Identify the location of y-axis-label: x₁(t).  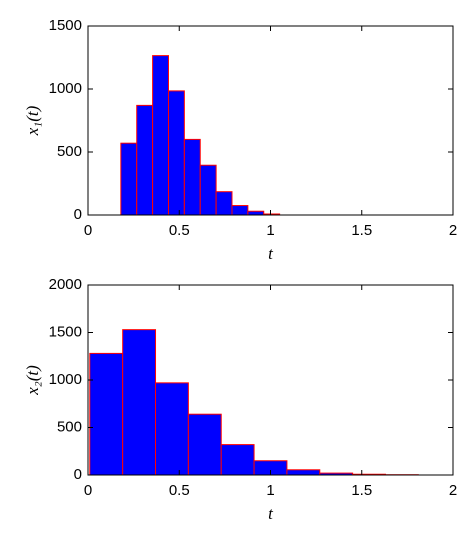
(32, 120).